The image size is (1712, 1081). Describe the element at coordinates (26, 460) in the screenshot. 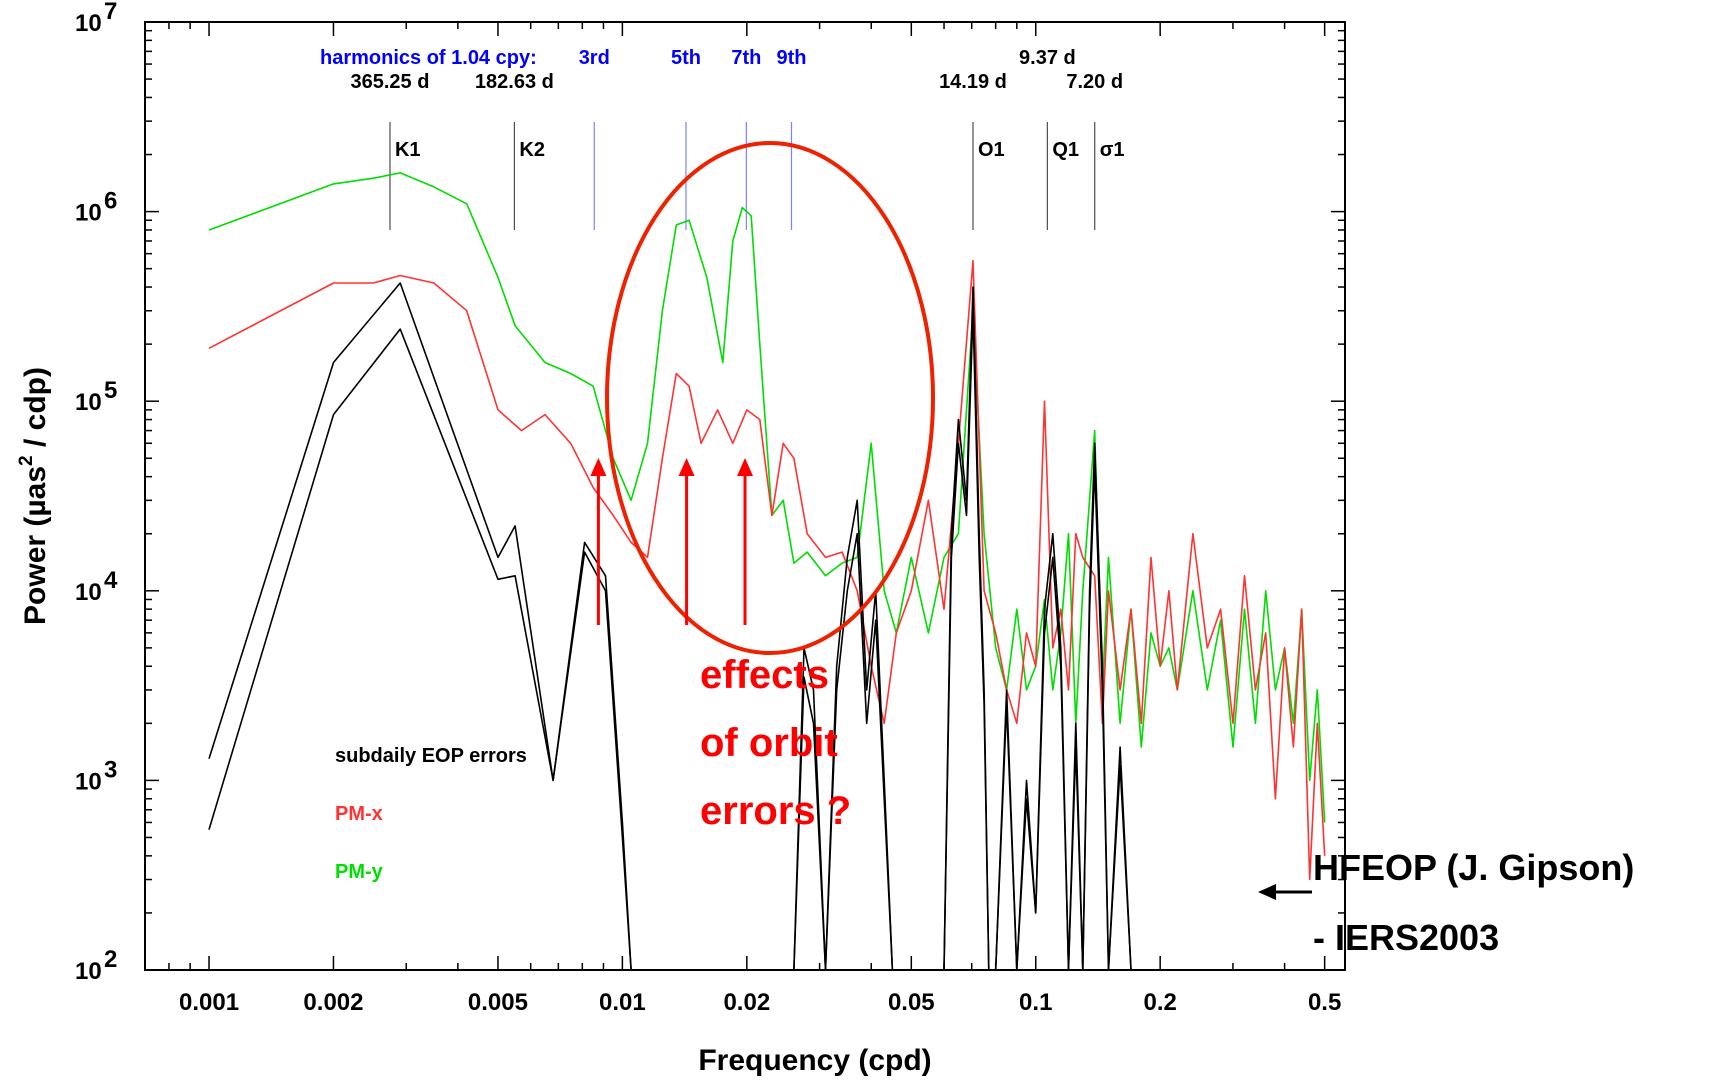

I see `y-axis-title-exponent: 2` at that location.